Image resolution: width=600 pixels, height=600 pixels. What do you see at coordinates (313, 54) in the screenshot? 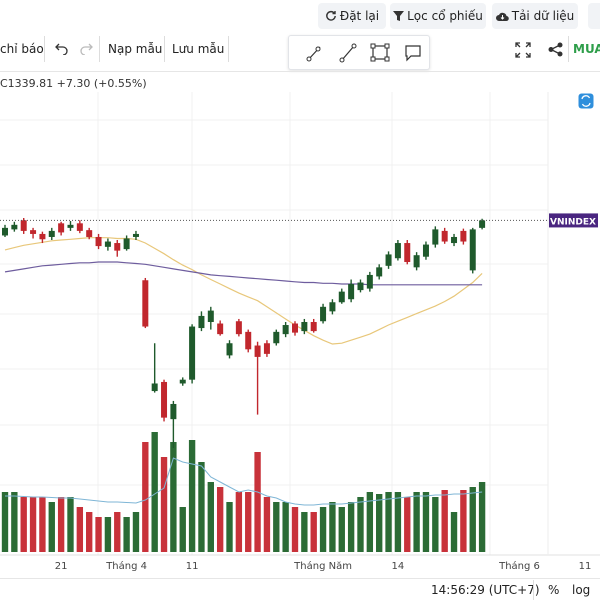
I see `trend-ray-tool` at bounding box center [313, 54].